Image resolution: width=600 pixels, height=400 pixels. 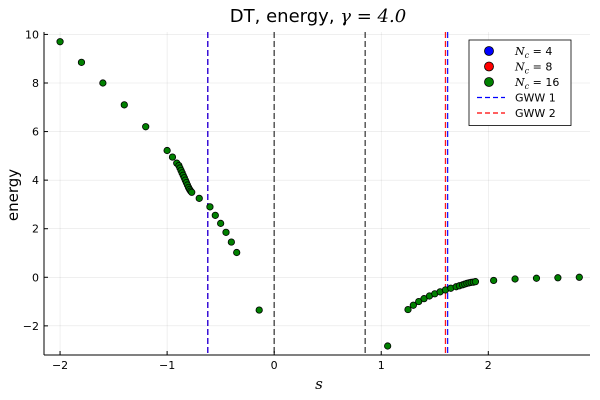 I want to click on y-tick-label-6: 10, so click(x=32, y=34).